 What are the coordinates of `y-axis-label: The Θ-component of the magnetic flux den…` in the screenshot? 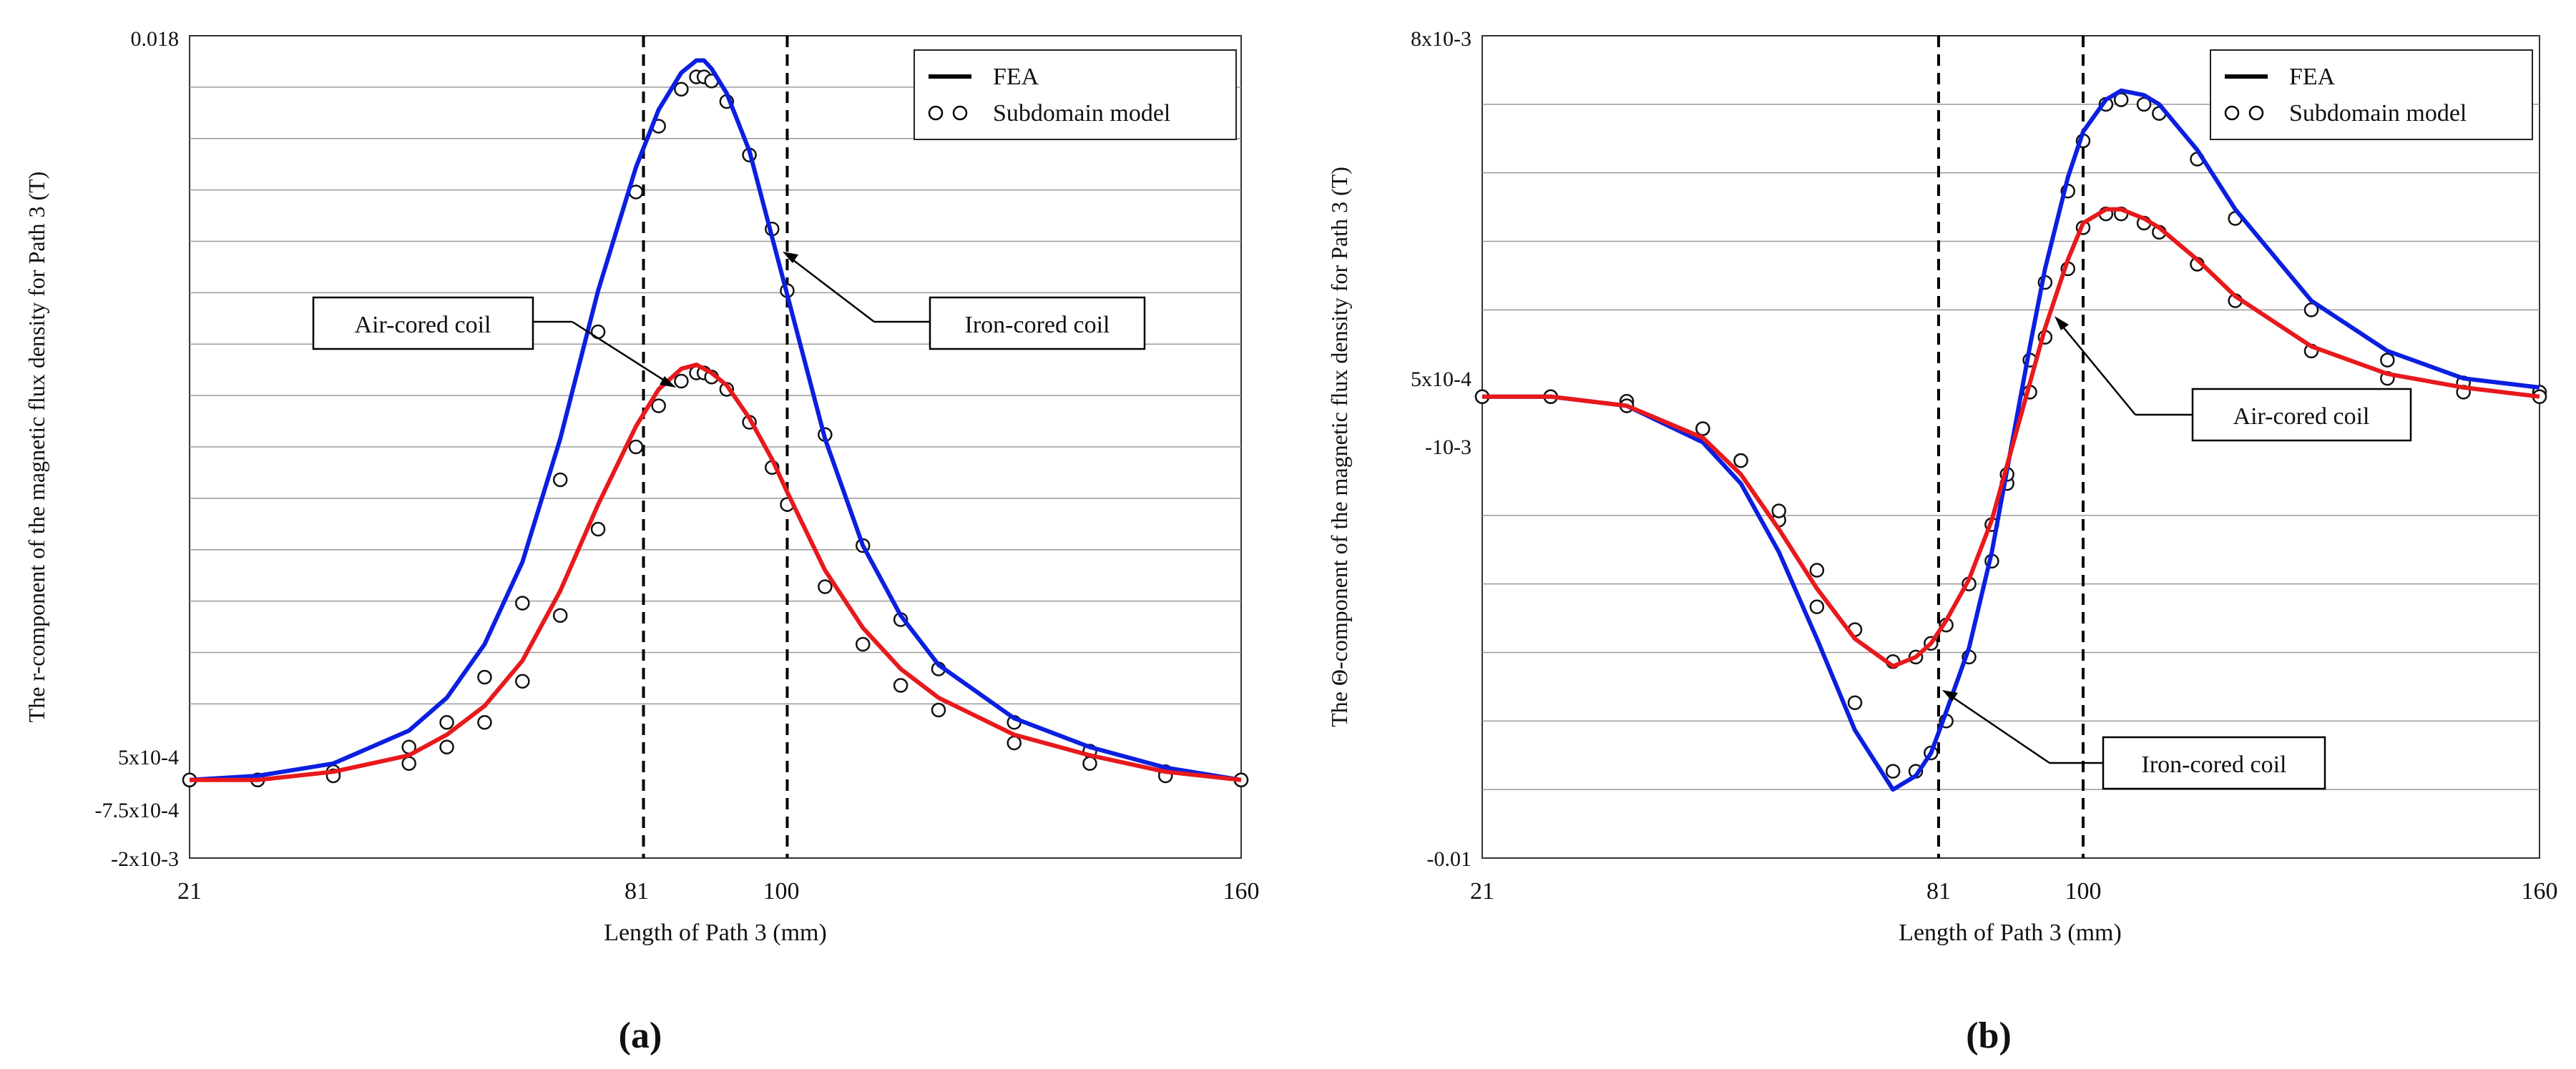 It's located at (1339, 447).